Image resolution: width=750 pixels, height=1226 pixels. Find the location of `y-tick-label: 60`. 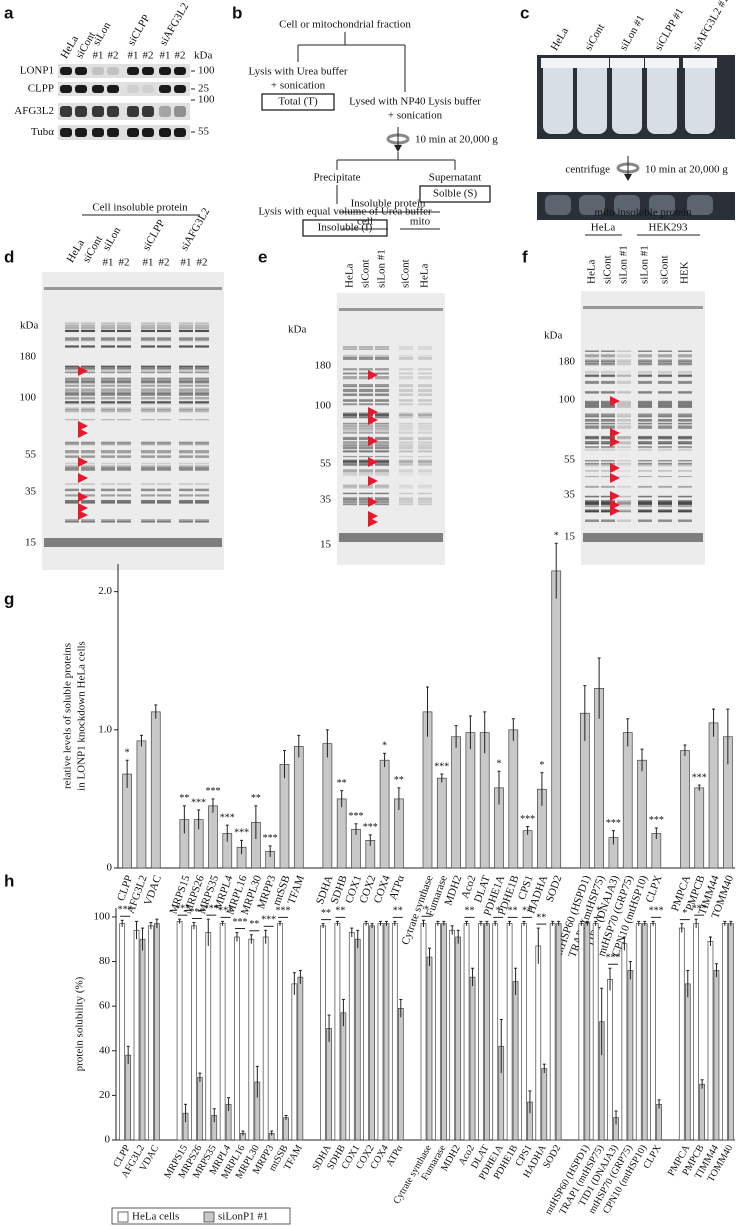

y-tick-label: 60 is located at coordinates (105, 1006).